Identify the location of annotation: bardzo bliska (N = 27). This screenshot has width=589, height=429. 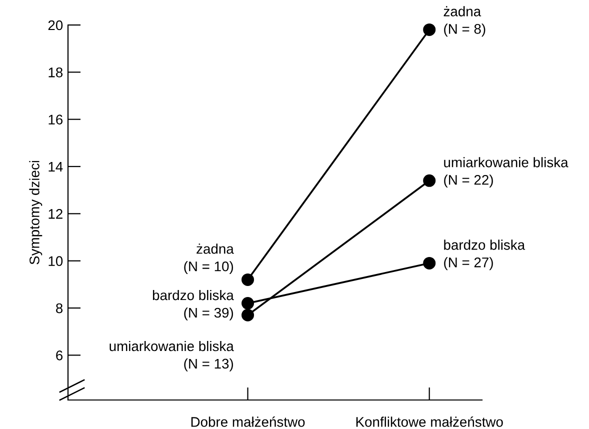
(485, 255).